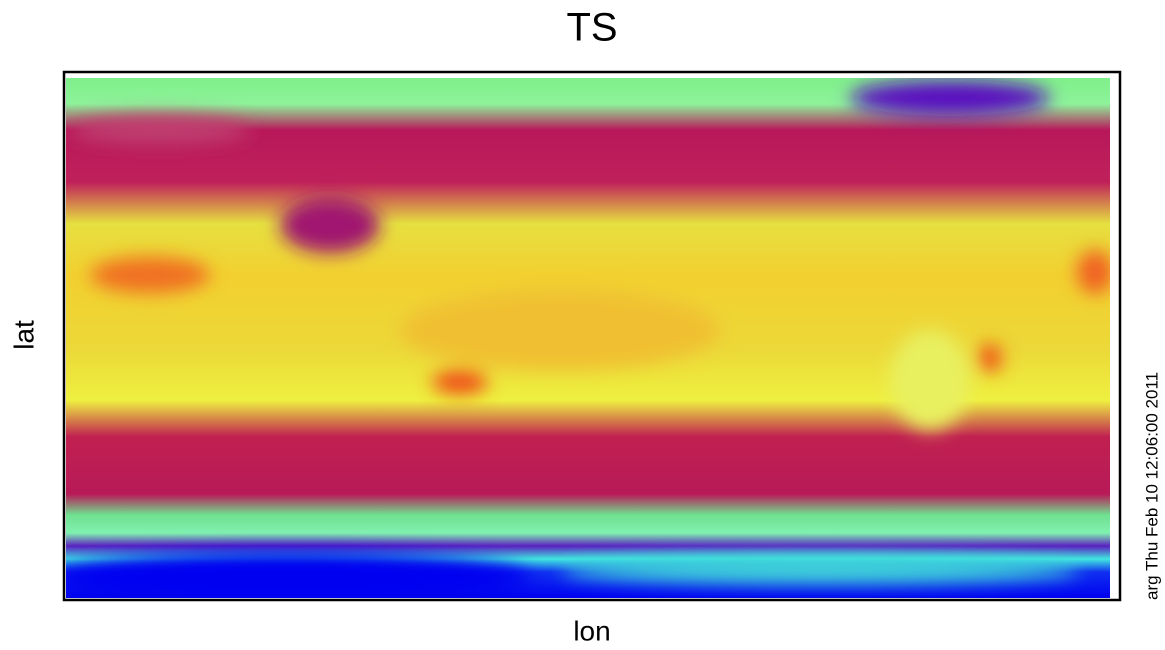  I want to click on y-axis-label: lat, so click(23, 335).